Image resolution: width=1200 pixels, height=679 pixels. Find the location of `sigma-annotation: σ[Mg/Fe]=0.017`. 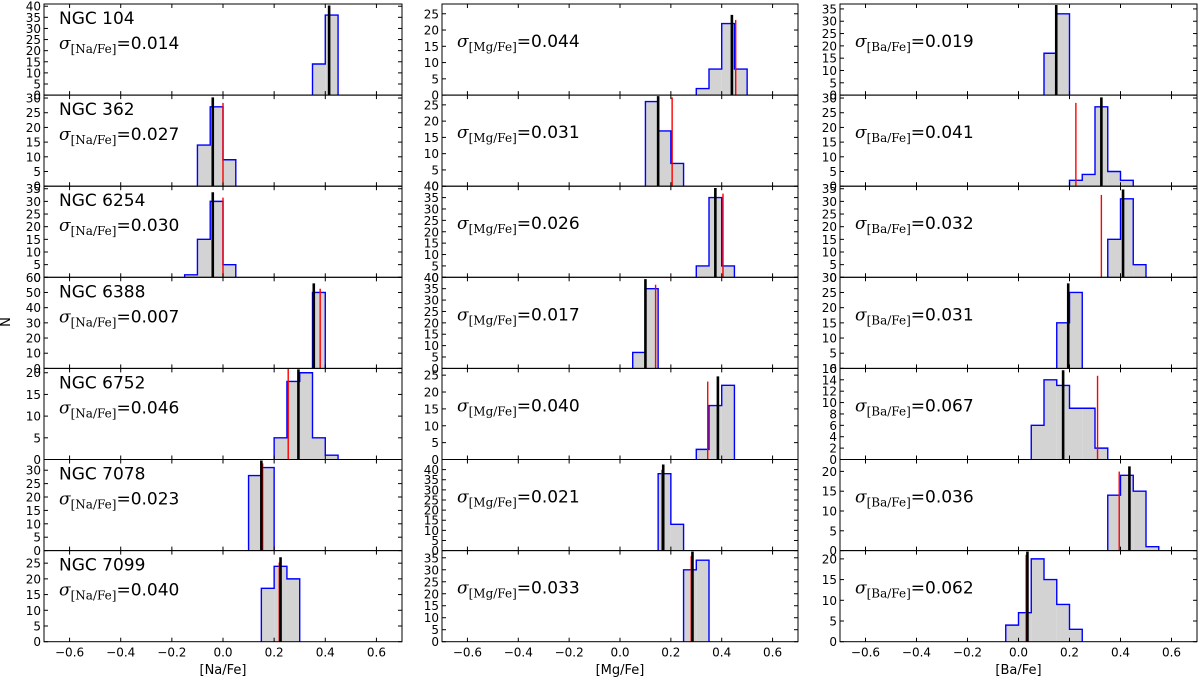

sigma-annotation: σ[Mg/Fe]=0.017 is located at coordinates (518, 316).